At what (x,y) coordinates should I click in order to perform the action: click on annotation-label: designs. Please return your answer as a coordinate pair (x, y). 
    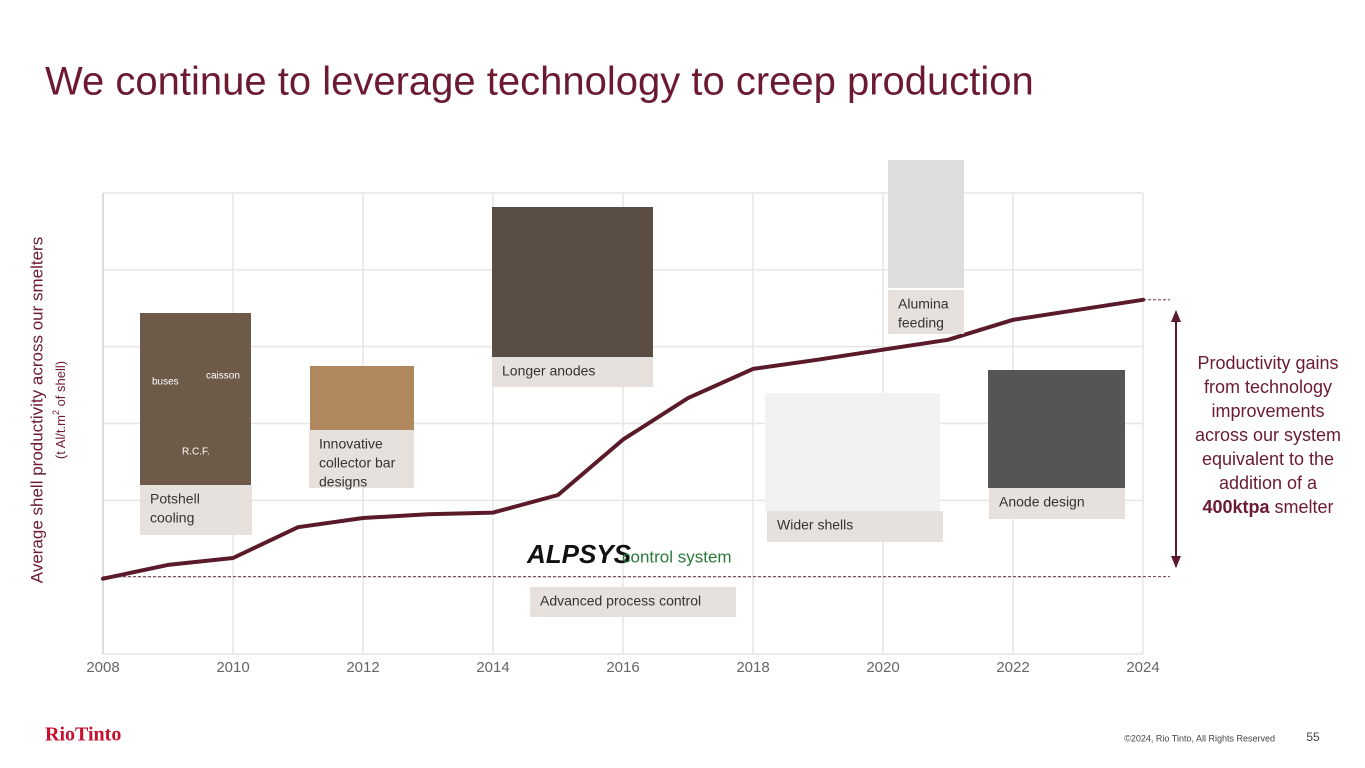
    Looking at the image, I should click on (343, 482).